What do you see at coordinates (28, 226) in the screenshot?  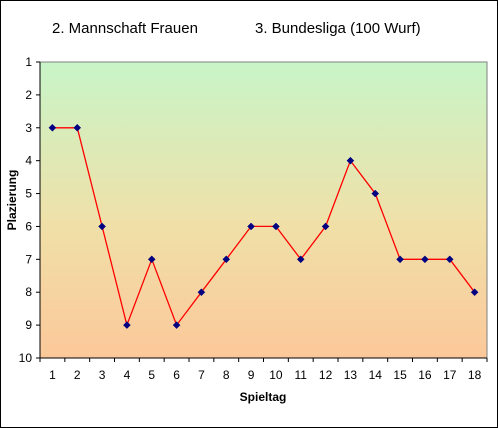 I see `y-tick-label: 6` at bounding box center [28, 226].